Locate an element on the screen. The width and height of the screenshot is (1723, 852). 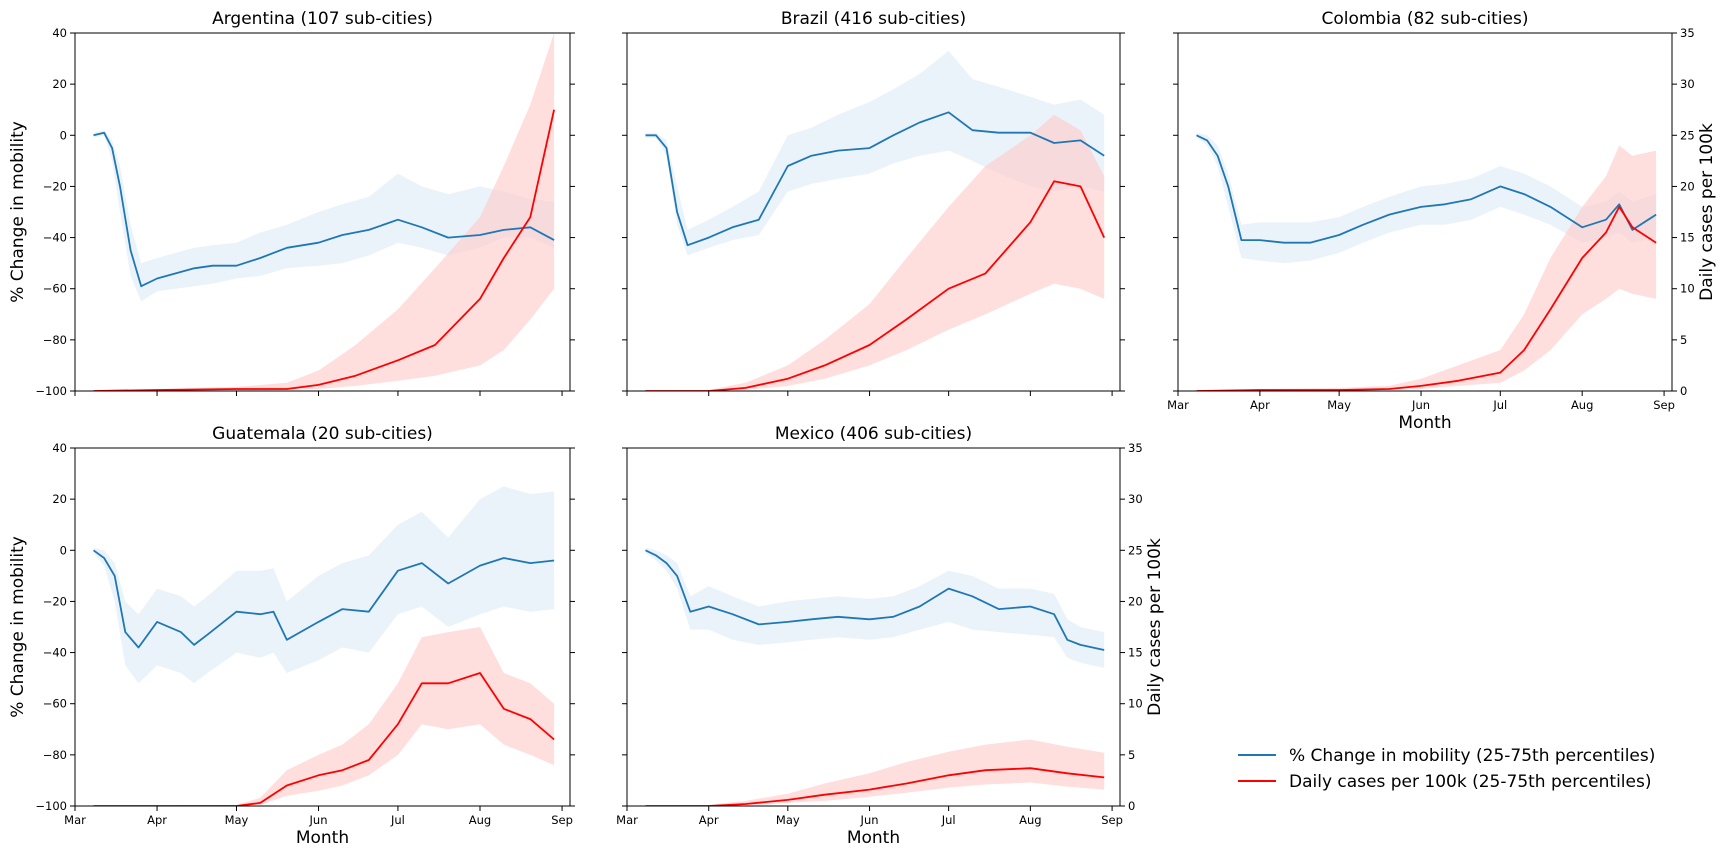
panel-title: Guatemala (20 sub-cities) is located at coordinates (322, 434).